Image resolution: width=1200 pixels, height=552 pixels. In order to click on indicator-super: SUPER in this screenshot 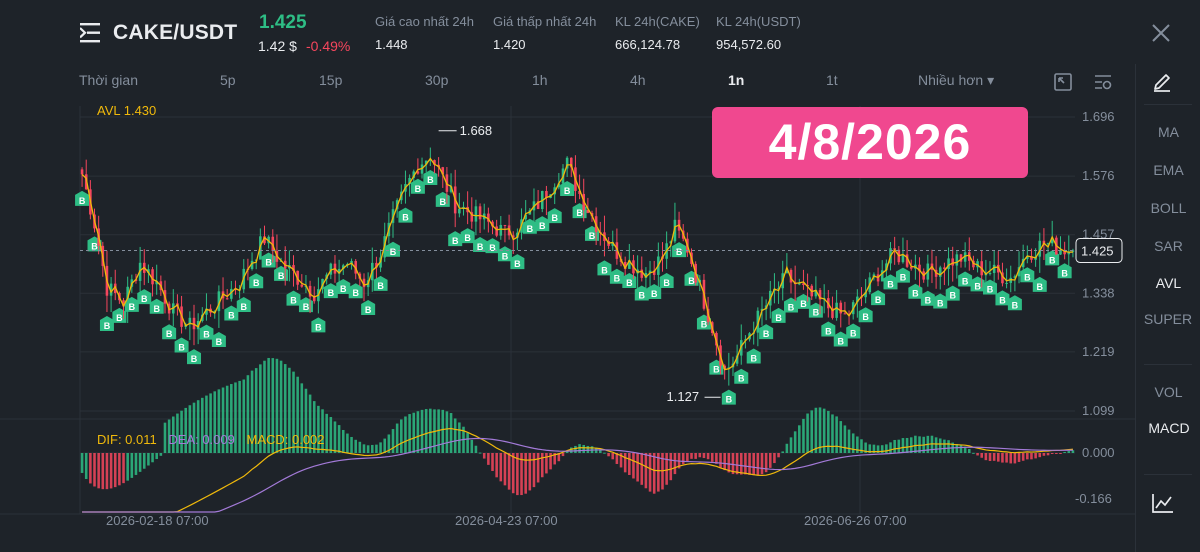, I will do `click(1168, 319)`.